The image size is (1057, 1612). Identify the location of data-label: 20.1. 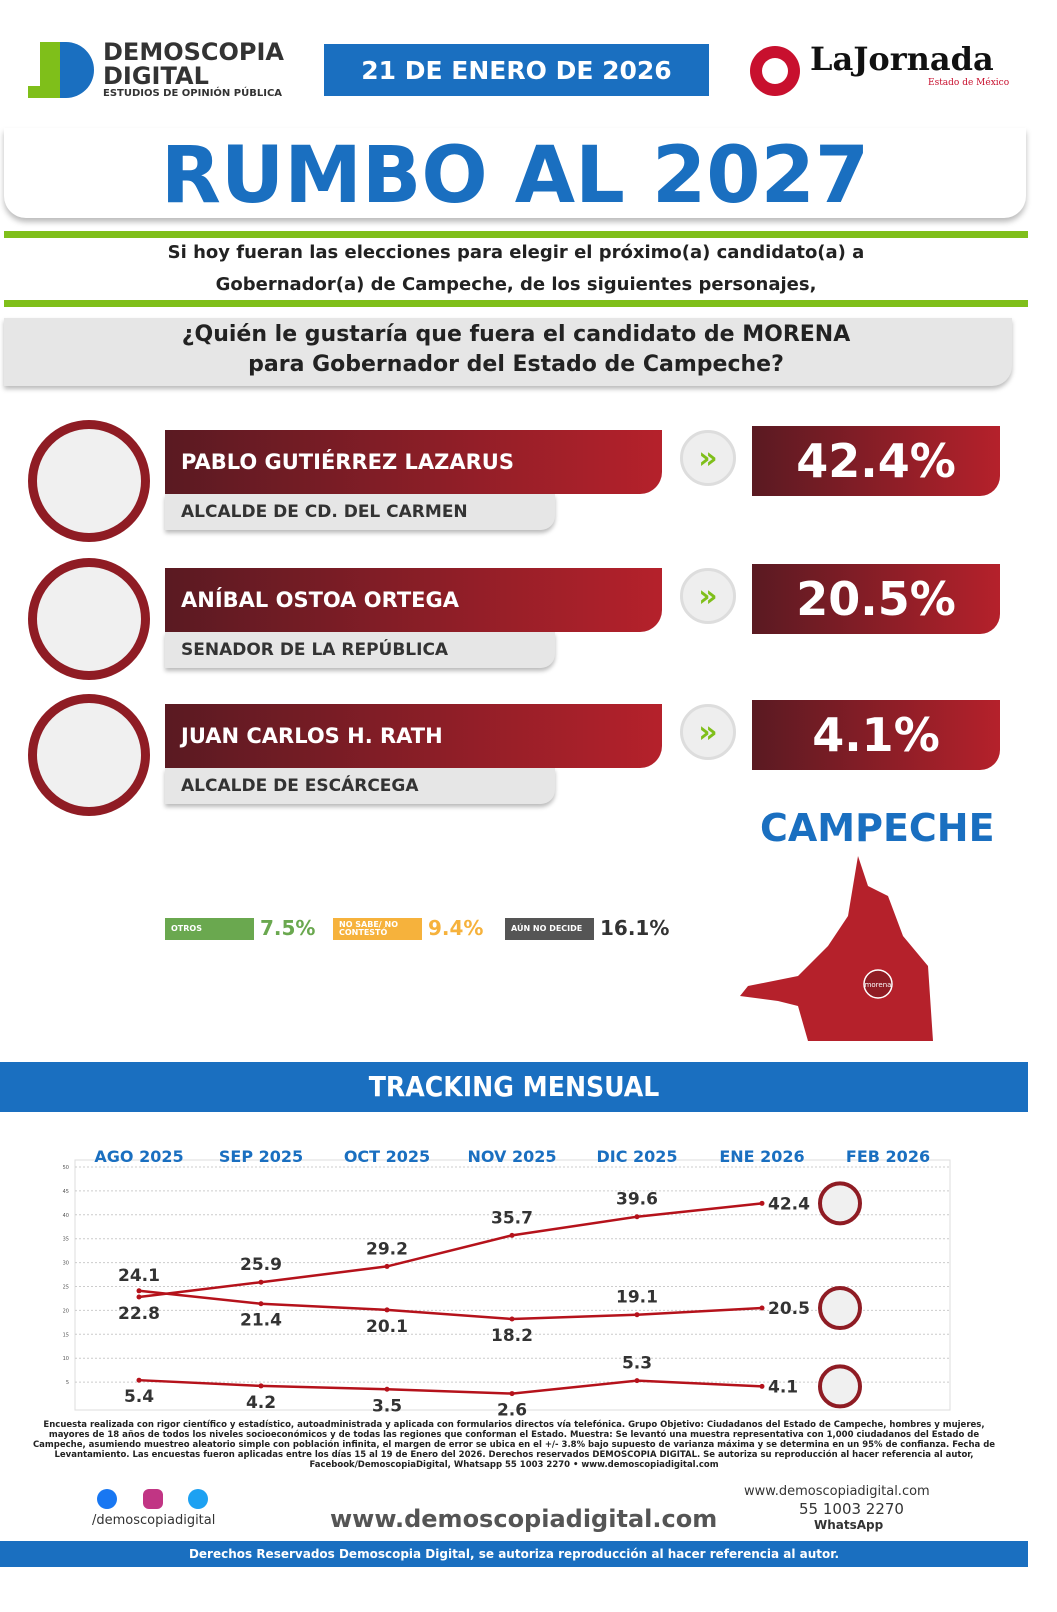
(387, 1327).